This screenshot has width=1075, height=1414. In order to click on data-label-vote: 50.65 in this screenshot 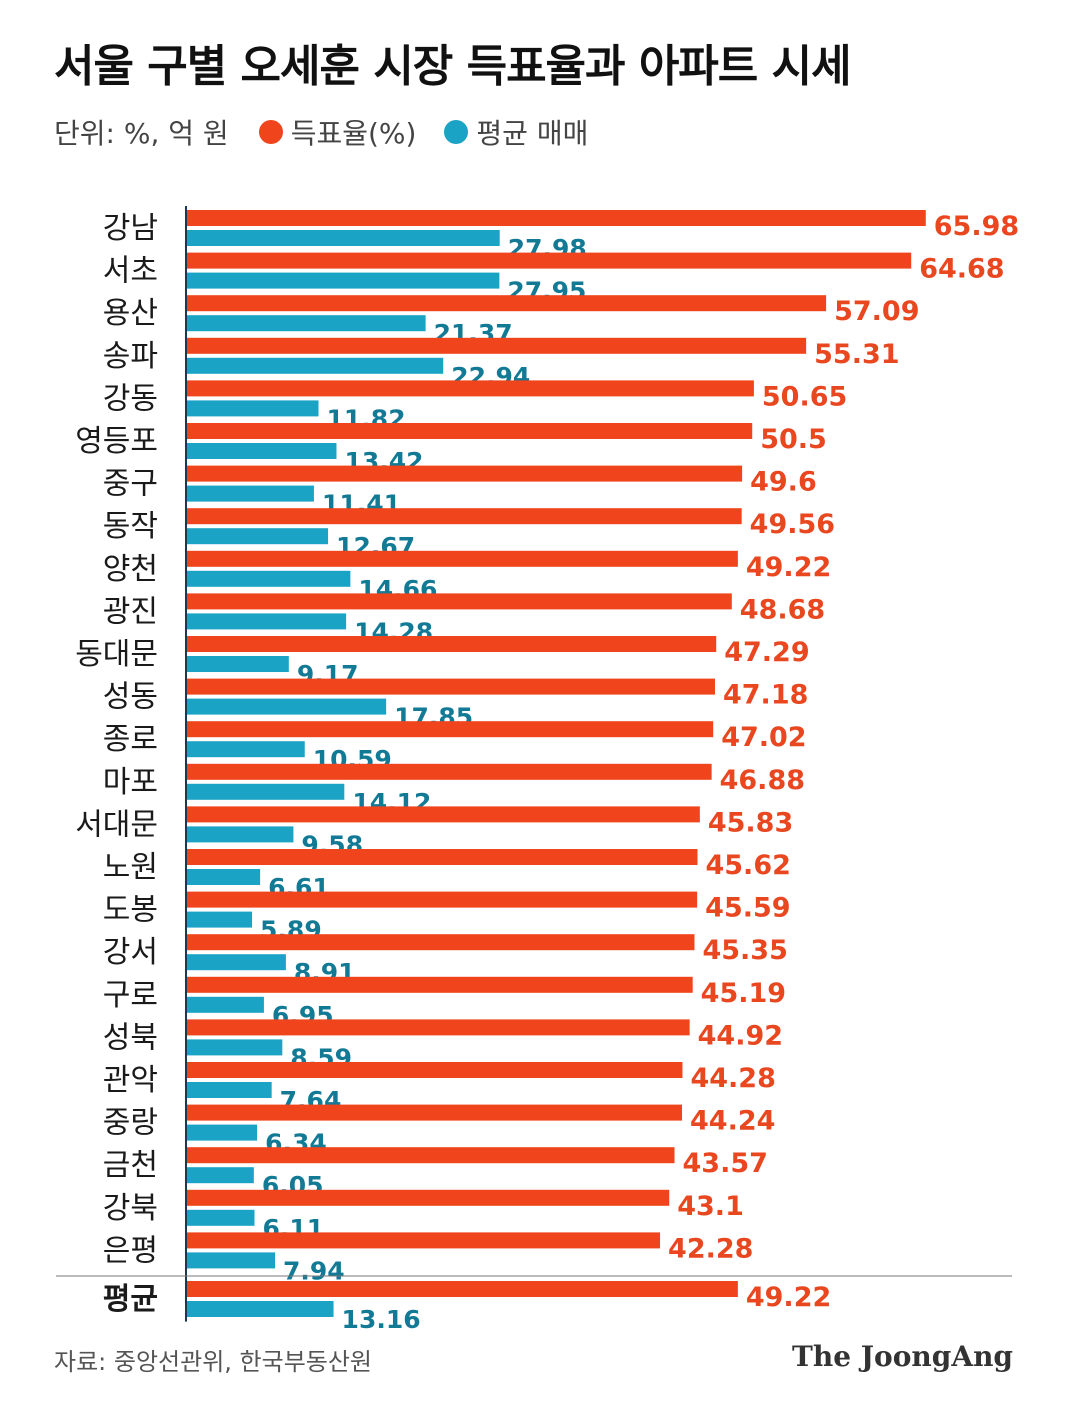, I will do `click(804, 396)`.